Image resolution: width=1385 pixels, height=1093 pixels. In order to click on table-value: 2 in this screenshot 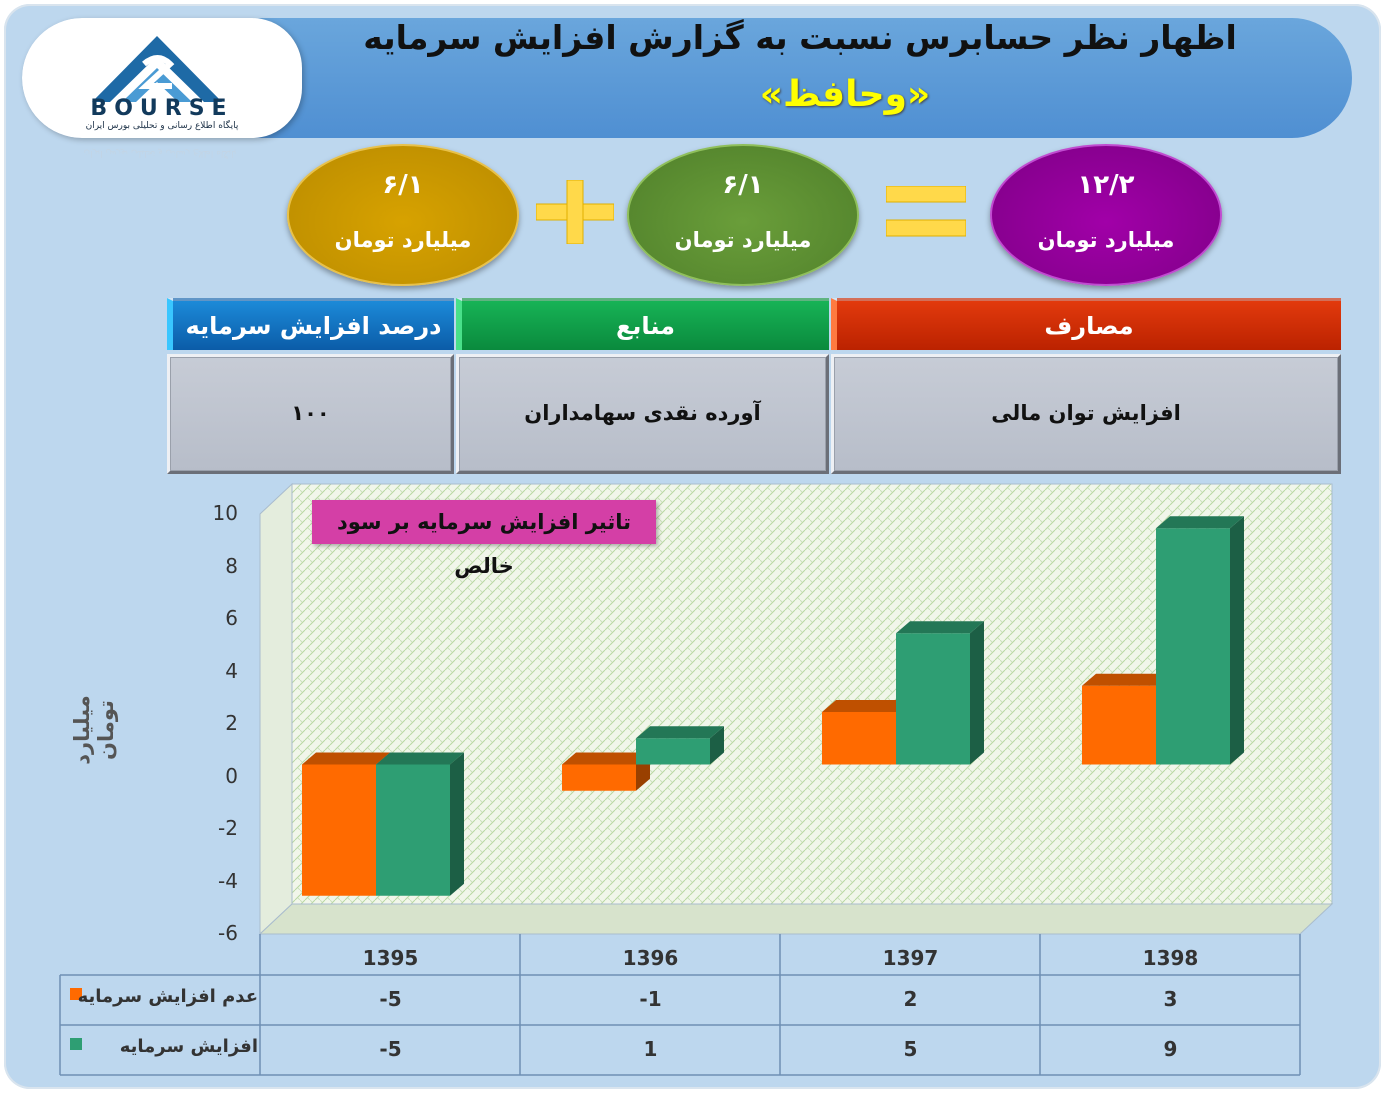, I will do `click(910, 999)`.